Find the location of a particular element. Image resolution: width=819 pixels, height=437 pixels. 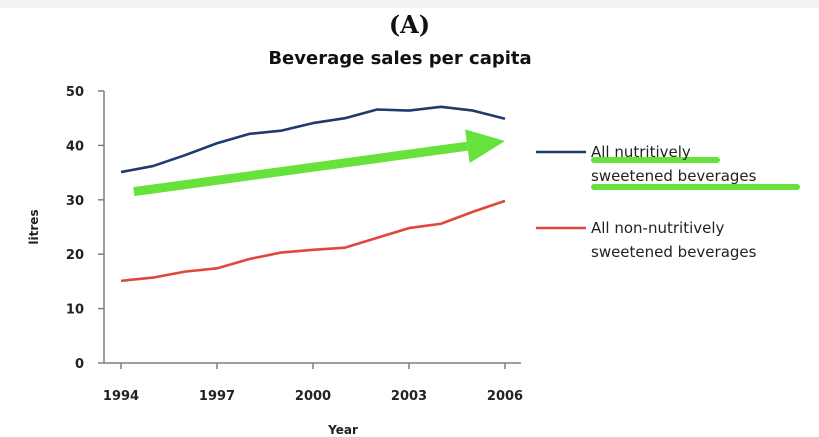

y-tick-label: 0 is located at coordinates (79, 364).